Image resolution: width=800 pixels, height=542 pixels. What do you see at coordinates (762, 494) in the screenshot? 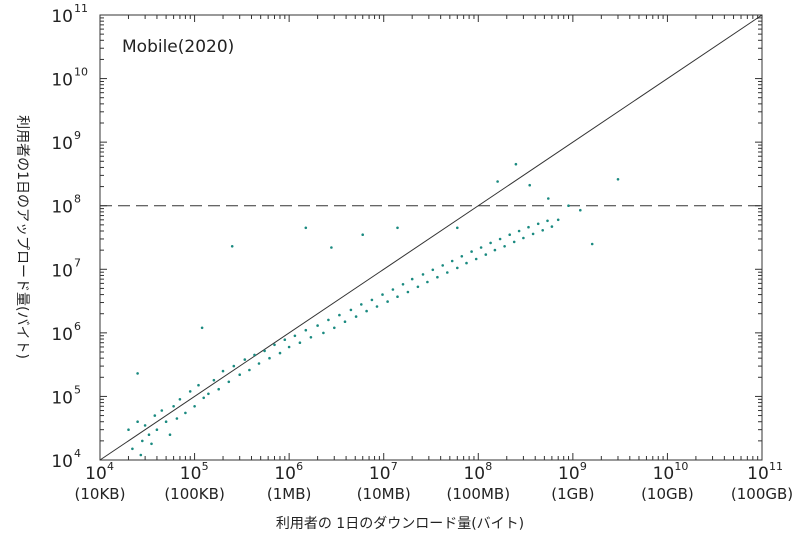
I see `x-tick-unit-label: (100GB)` at bounding box center [762, 494].